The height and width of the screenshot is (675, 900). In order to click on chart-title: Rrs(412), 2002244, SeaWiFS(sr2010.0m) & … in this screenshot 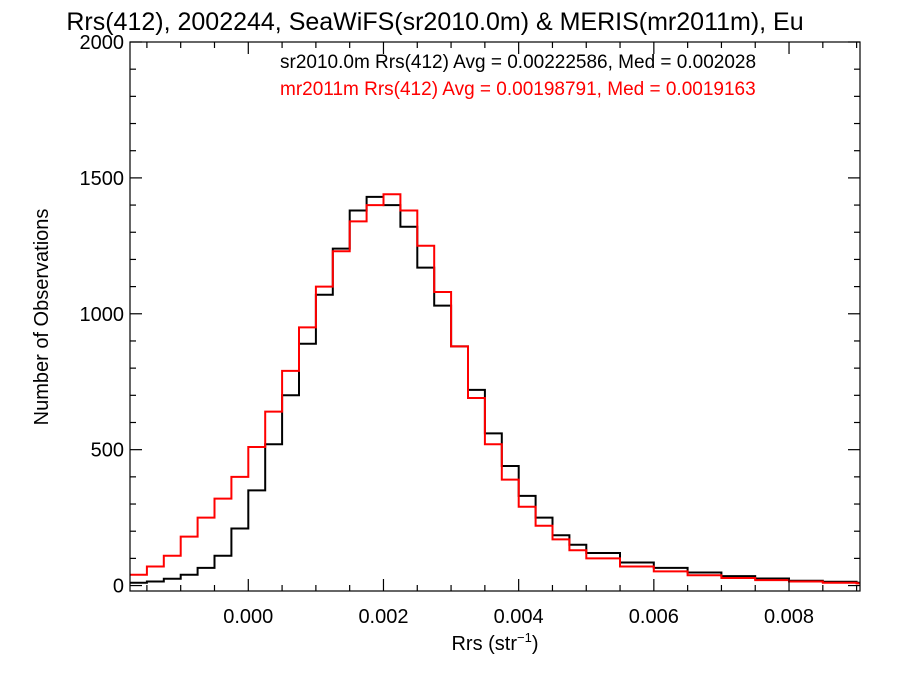, I will do `click(434, 22)`.